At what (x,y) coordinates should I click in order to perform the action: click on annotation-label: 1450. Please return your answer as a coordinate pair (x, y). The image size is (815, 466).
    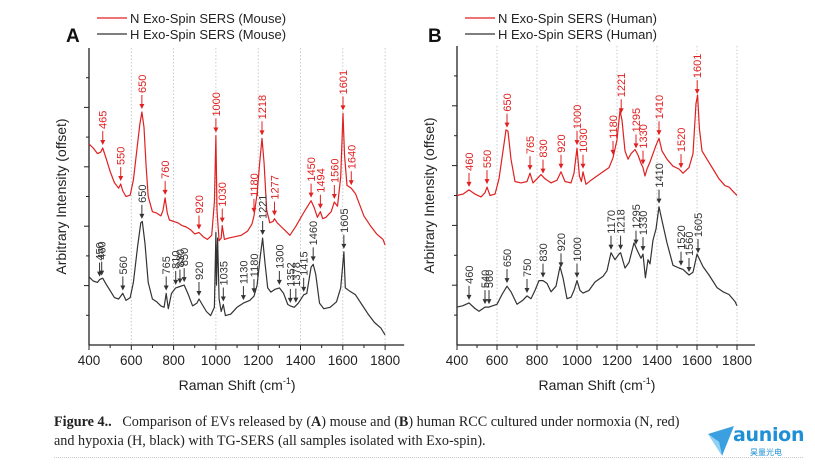
    Looking at the image, I should click on (312, 169).